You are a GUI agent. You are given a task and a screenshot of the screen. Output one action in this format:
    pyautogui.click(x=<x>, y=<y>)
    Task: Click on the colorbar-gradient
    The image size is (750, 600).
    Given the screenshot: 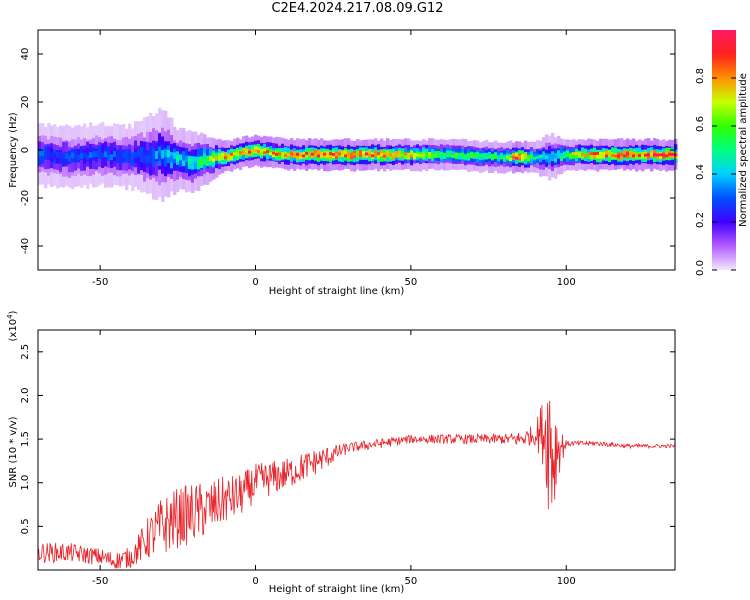 What is the action you would take?
    pyautogui.click(x=724, y=150)
    